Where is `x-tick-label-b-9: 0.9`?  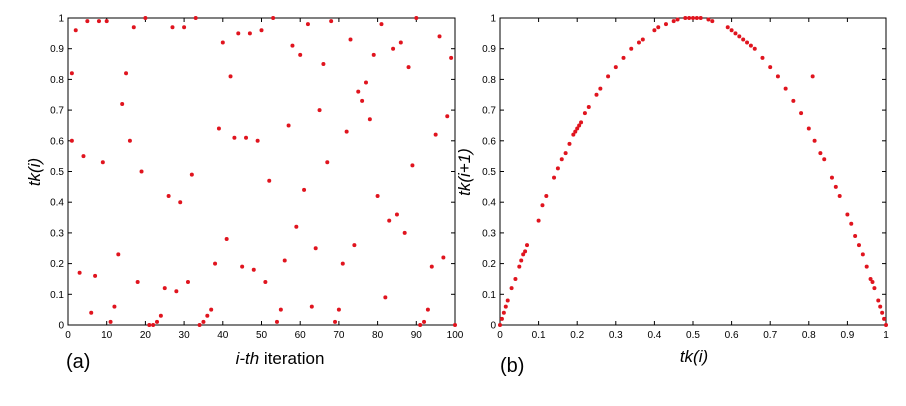
x-tick-label-b-9: 0.9 is located at coordinates (847, 335).